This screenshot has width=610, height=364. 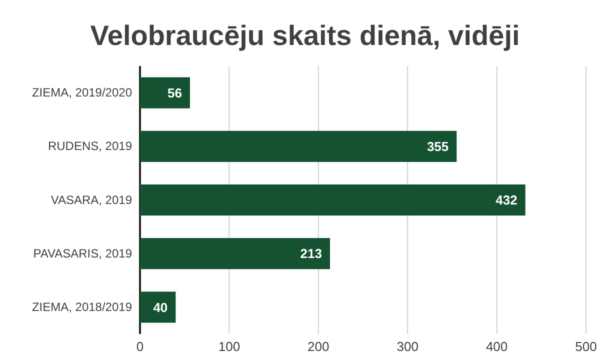 I want to click on x-tick-label: 0, so click(x=140, y=346).